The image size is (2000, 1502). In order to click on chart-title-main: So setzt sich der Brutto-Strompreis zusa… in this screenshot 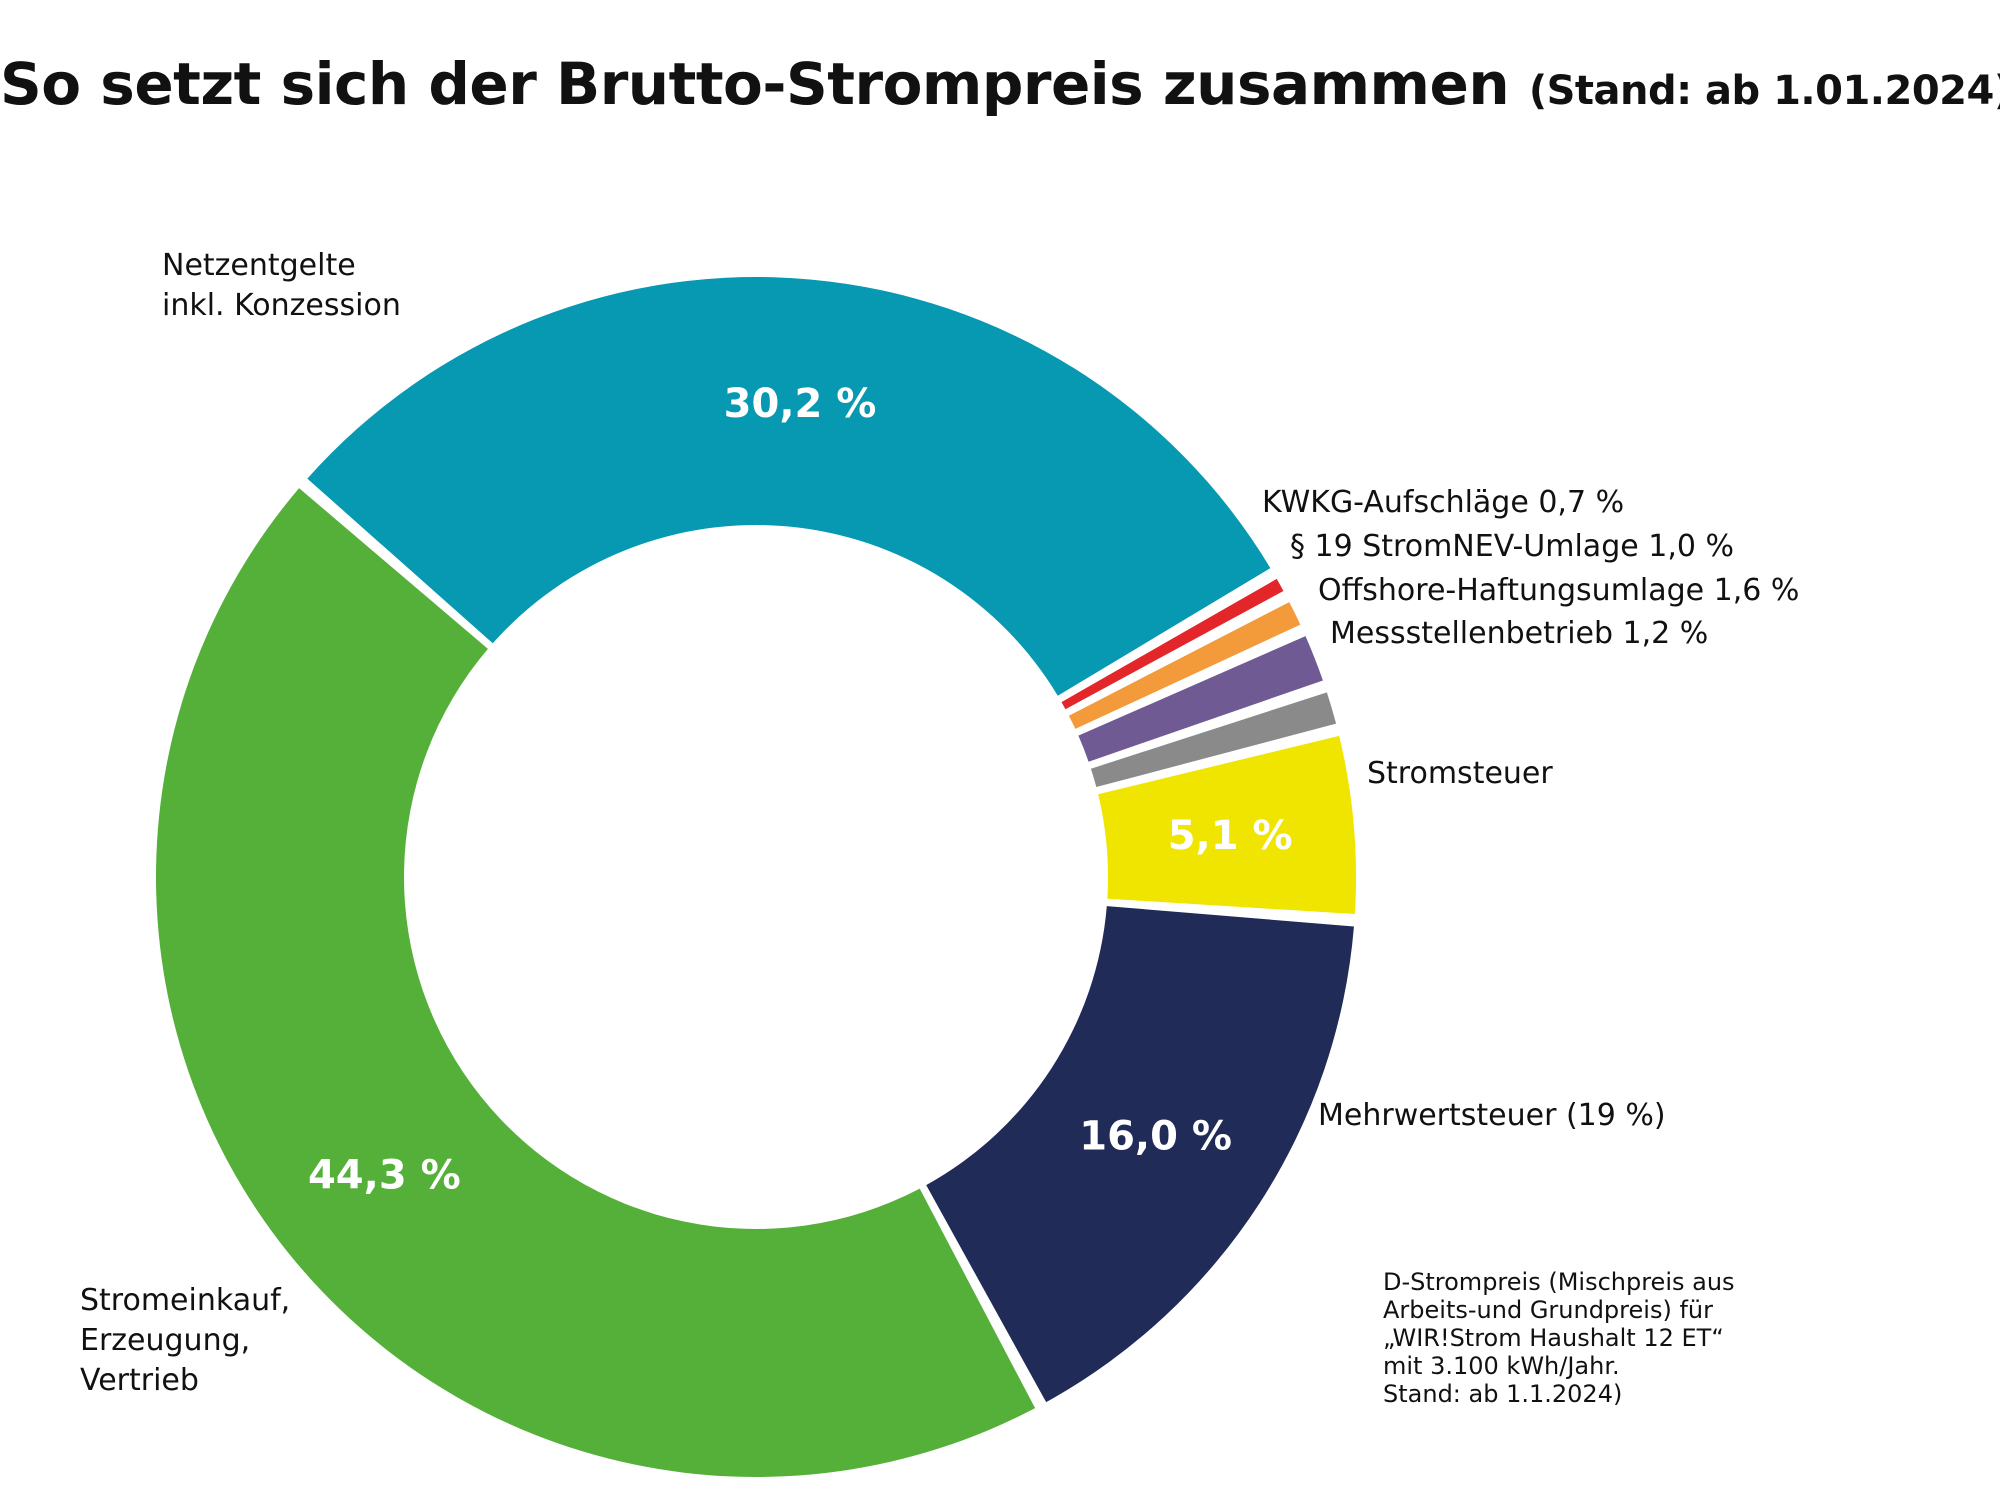, I will do `click(755, 84)`.